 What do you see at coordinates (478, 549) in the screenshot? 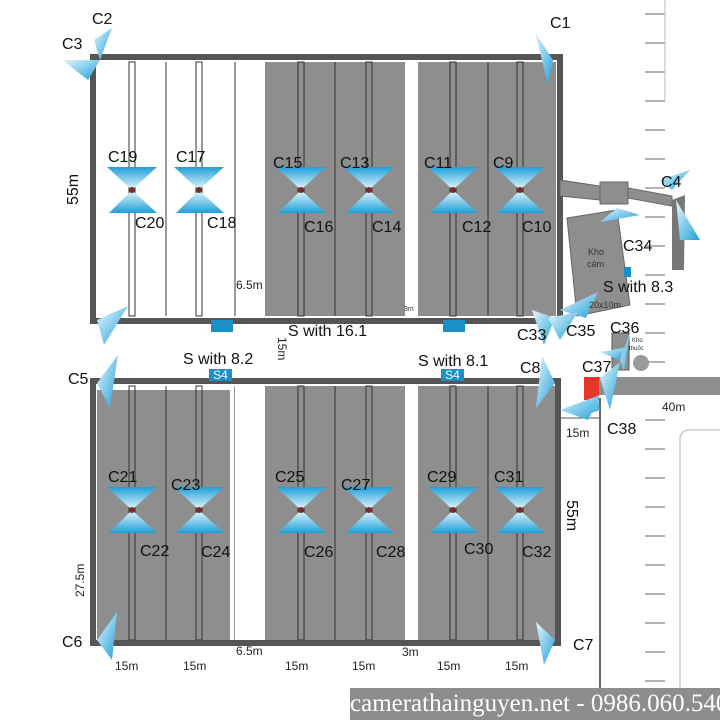
I see `camera-label-c30: C30` at bounding box center [478, 549].